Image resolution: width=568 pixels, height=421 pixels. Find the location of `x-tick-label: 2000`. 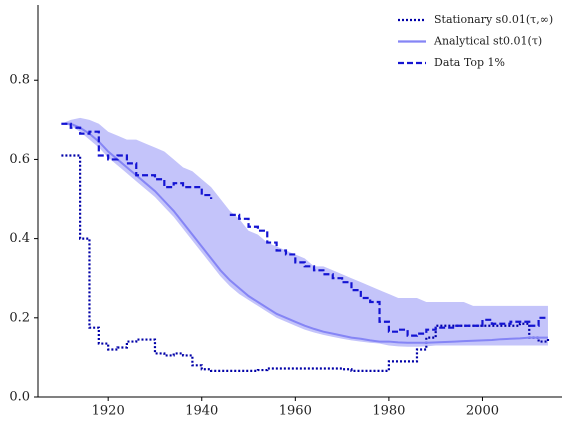

x-tick-label: 2000 is located at coordinates (482, 411).